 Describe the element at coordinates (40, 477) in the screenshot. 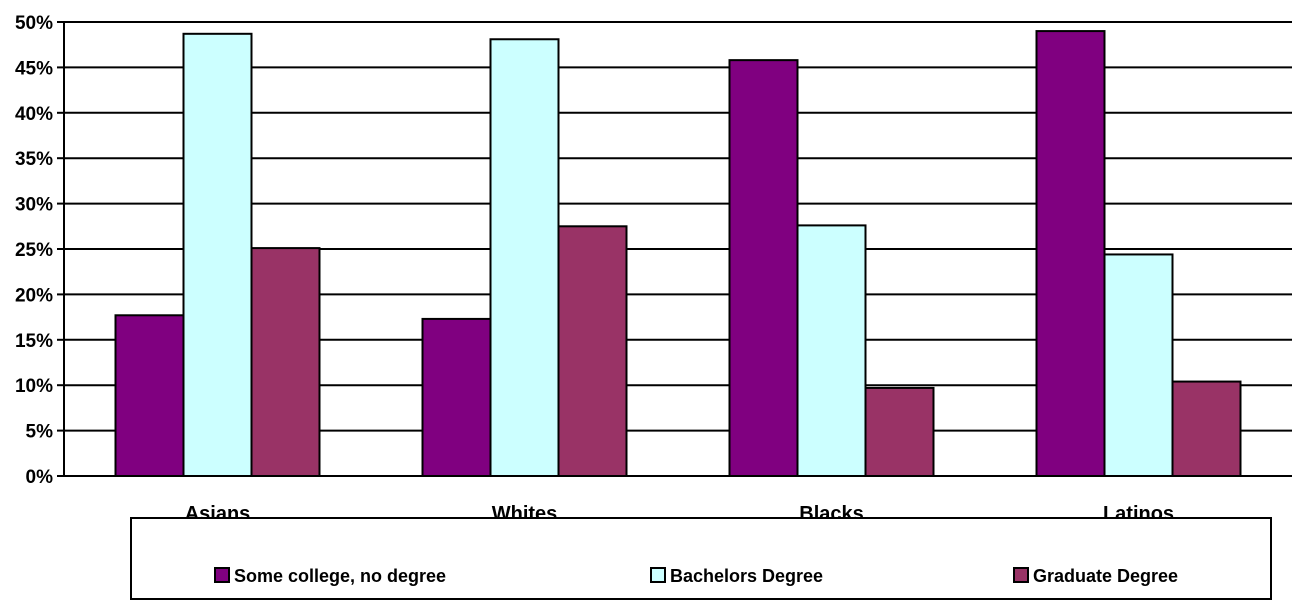

I see `y-tick-label: 0%` at that location.